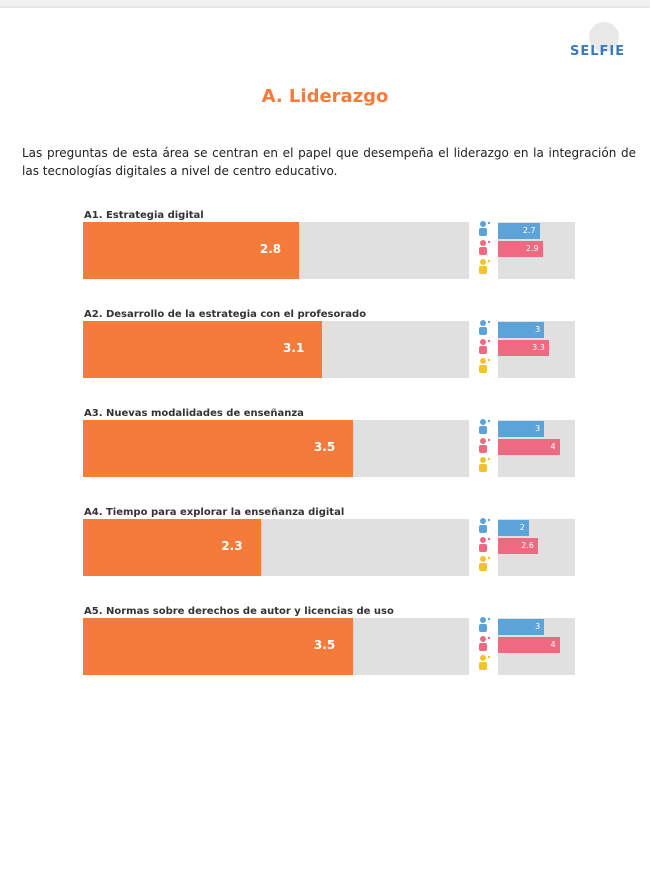 This screenshot has height=893, width=650. I want to click on item-label: A1. Estrategia digital, so click(144, 215).